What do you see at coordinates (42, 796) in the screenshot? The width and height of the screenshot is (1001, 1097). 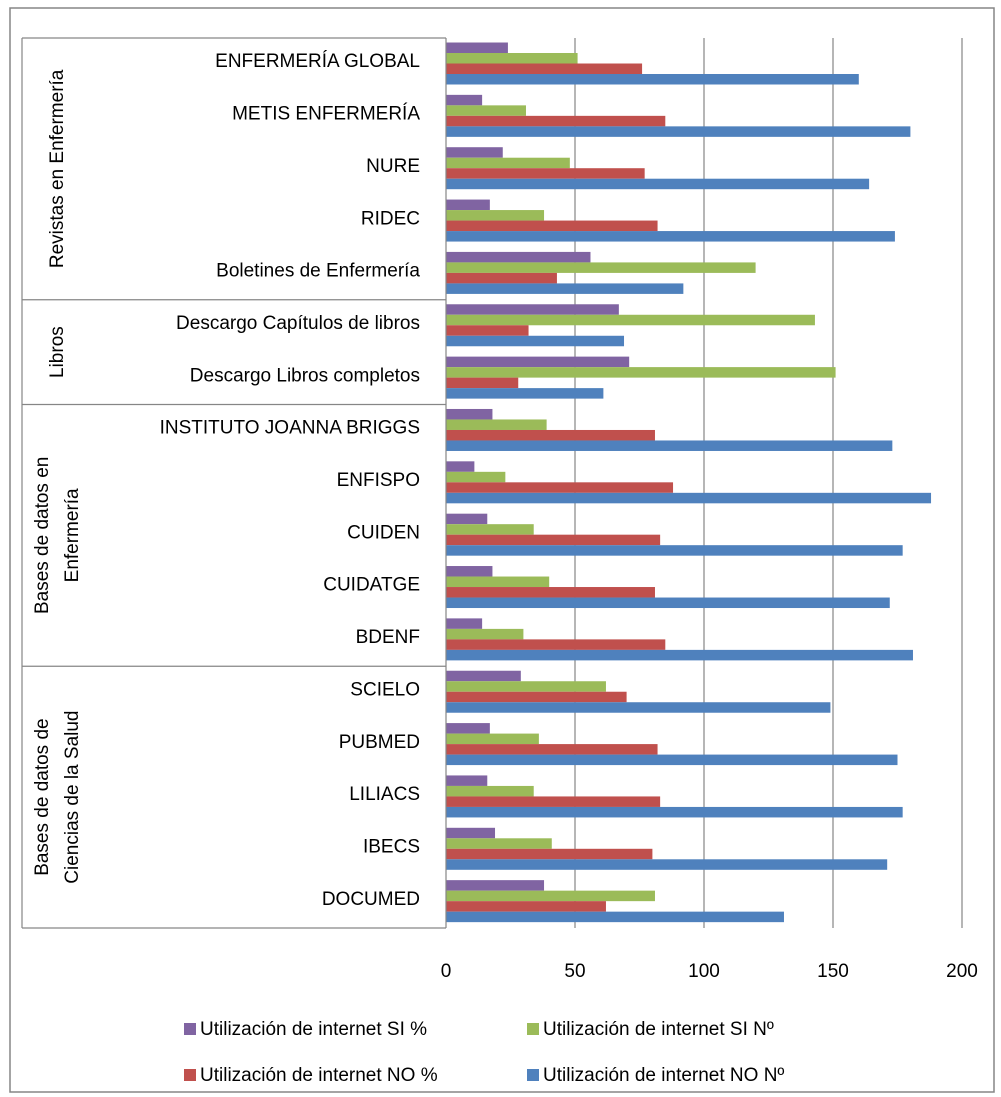 I see `group-label-4: Bases de datos de` at bounding box center [42, 796].